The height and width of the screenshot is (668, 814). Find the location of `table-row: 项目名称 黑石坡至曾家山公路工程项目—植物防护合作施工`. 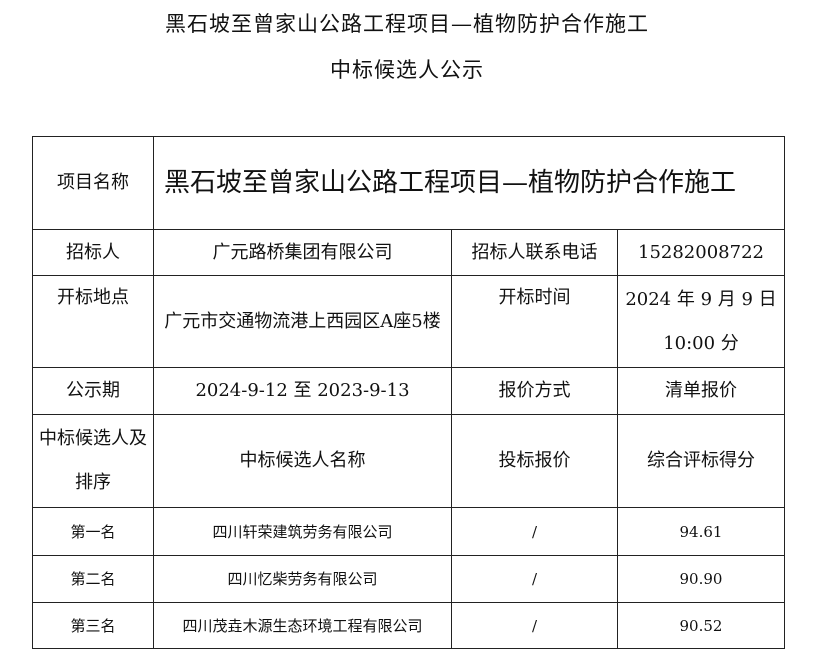

table-row: 项目名称 黑石坡至曾家山公路工程项目—植物防护合作施工 is located at coordinates (408, 183).